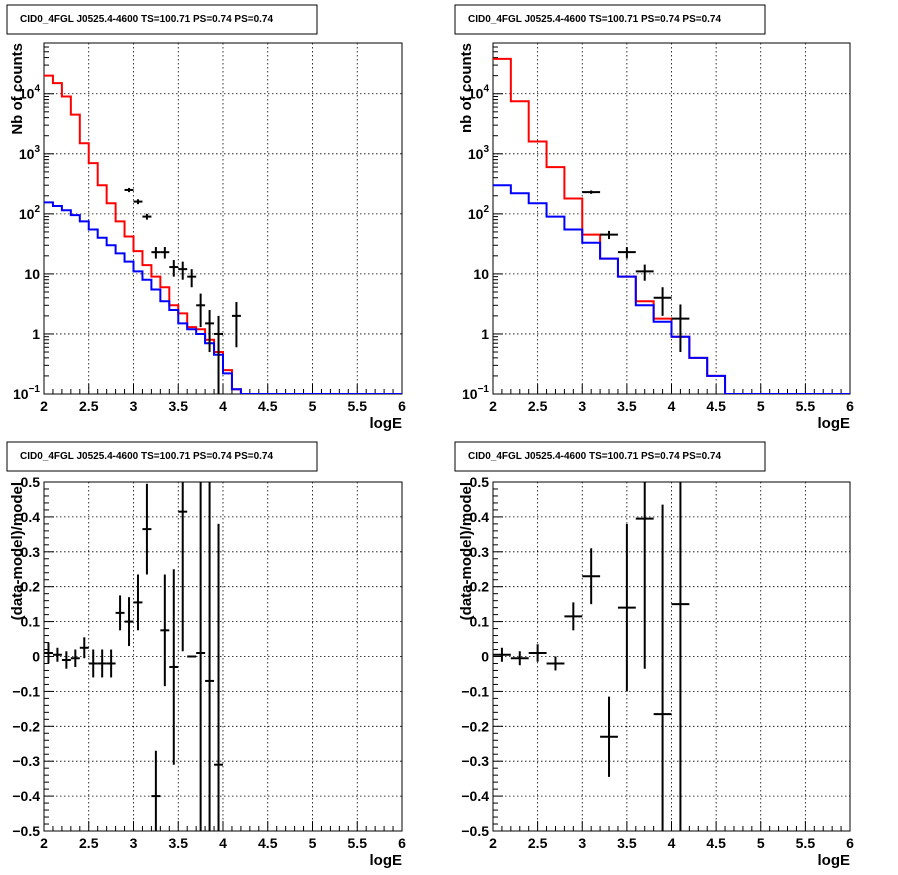 The height and width of the screenshot is (875, 898). I want to click on y-tick-label: 0.1, so click(31, 622).